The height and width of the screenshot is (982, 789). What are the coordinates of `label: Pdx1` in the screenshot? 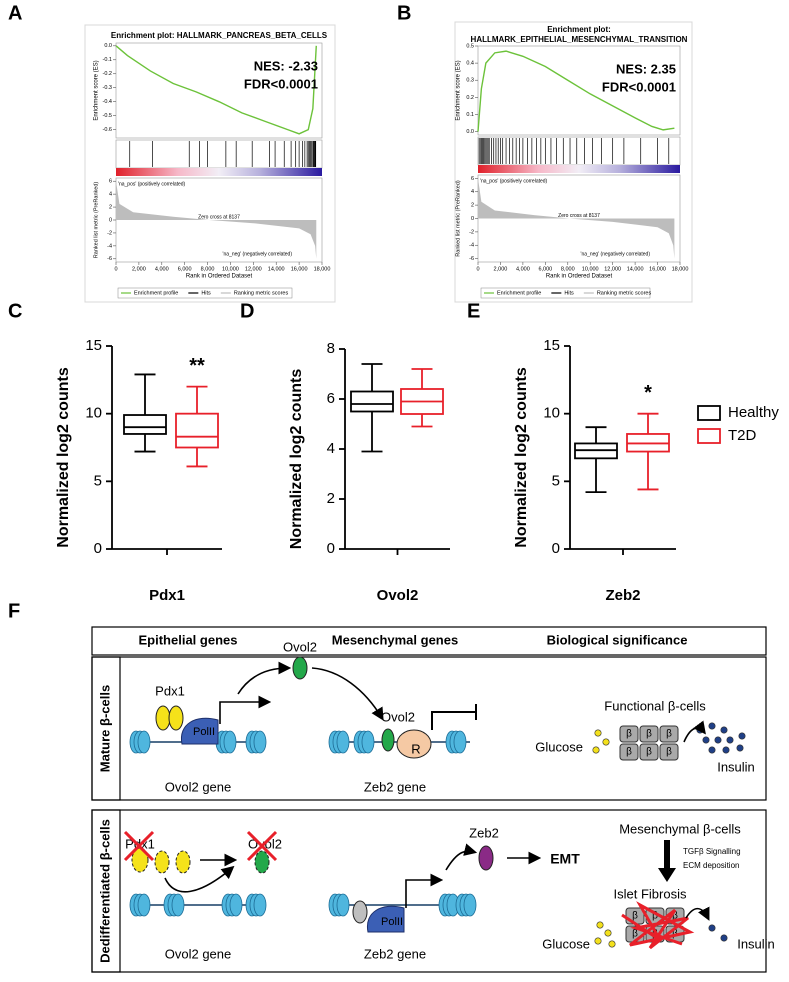 It's located at (170, 690).